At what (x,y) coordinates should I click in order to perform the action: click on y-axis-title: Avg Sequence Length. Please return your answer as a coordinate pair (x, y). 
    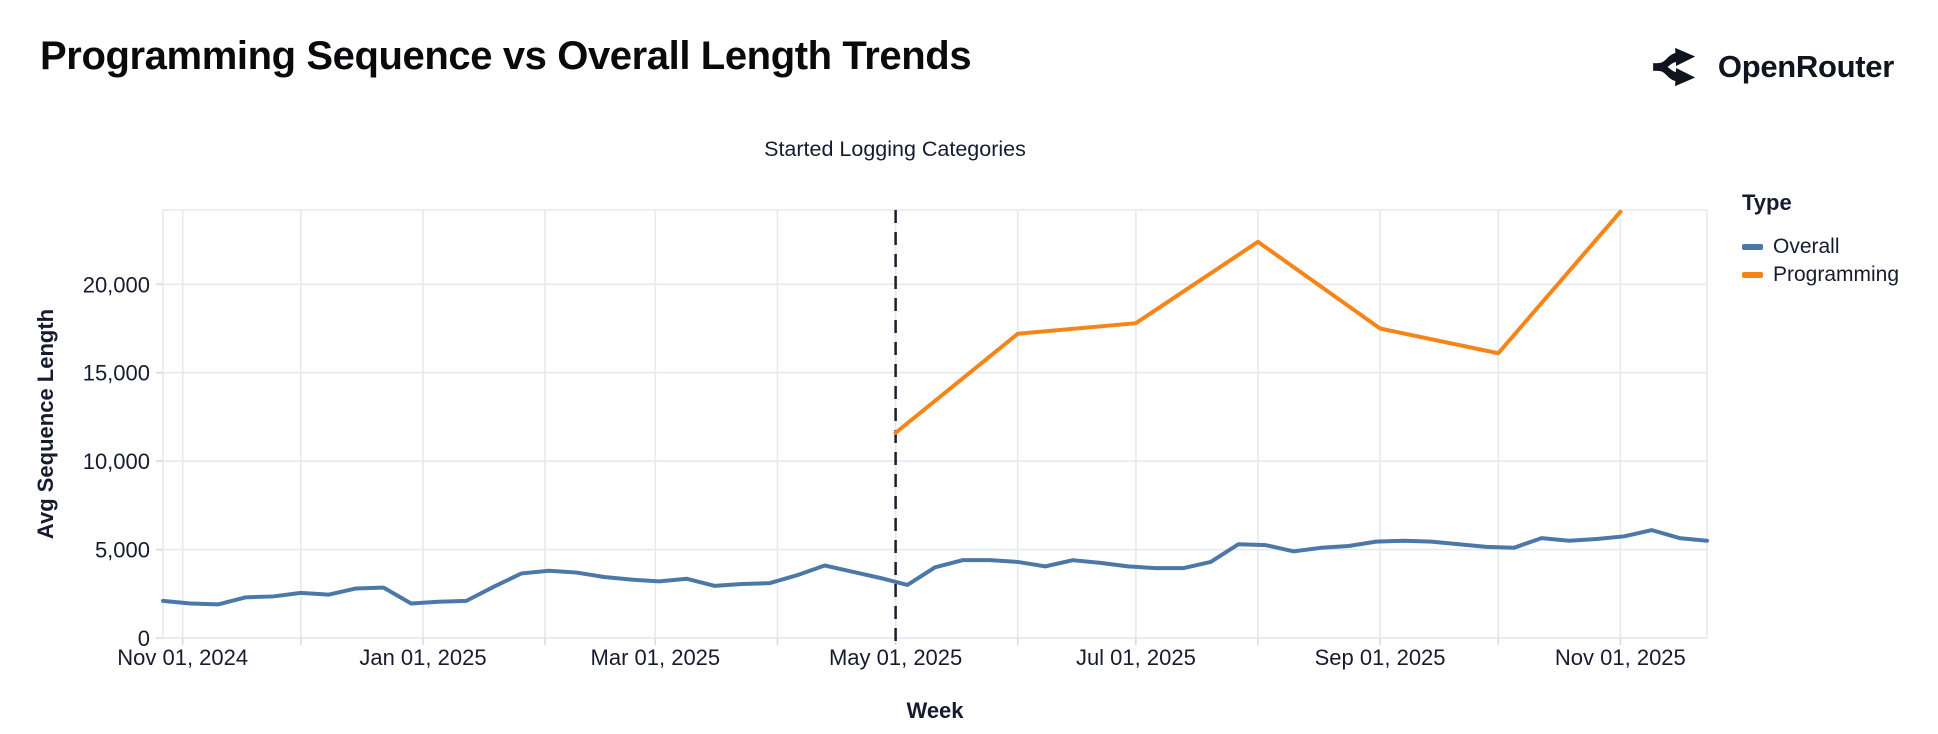
    Looking at the image, I should click on (45, 424).